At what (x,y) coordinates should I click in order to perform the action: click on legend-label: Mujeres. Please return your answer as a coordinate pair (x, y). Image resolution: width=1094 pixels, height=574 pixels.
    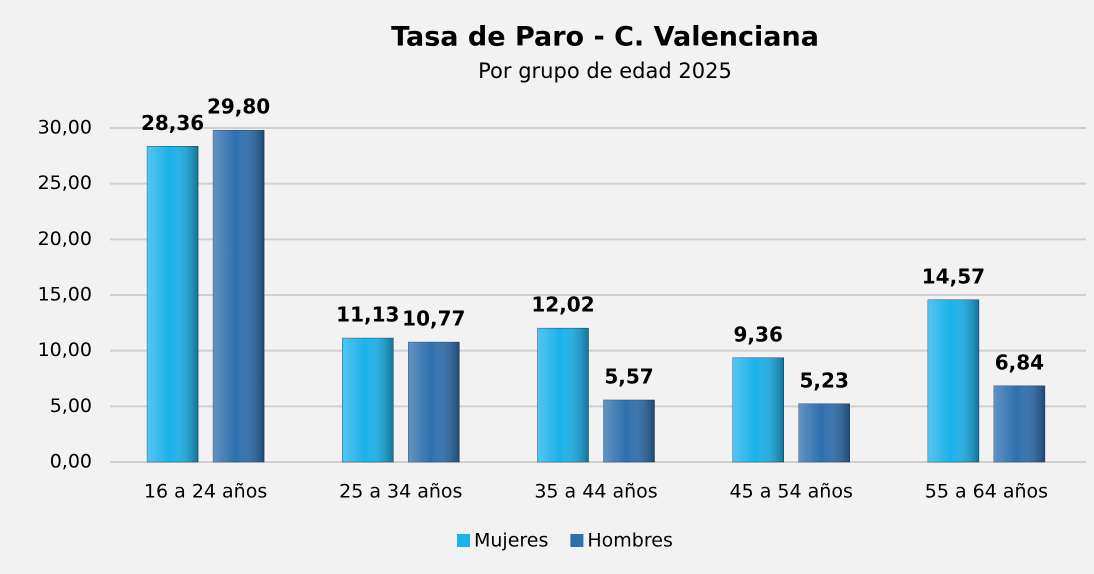
    Looking at the image, I should click on (511, 541).